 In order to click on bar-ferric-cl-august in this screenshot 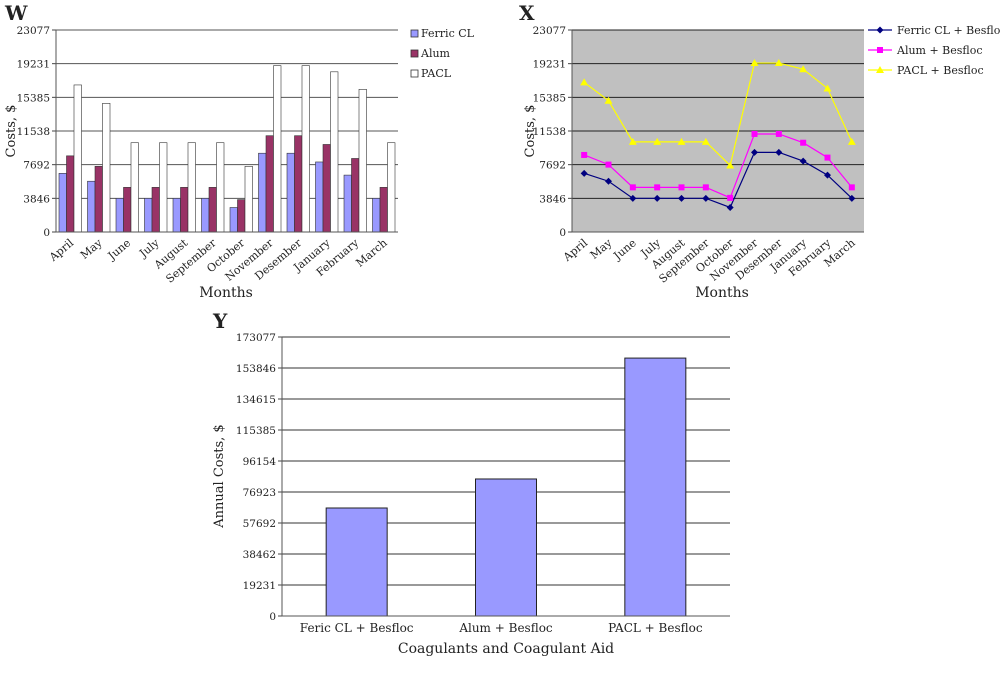, I will do `click(176, 215)`.